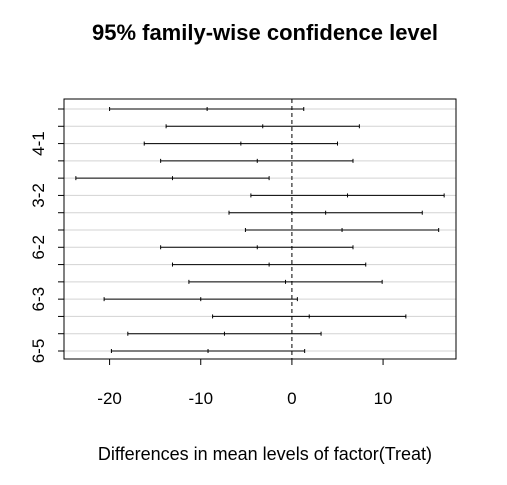  Describe the element at coordinates (38, 299) in the screenshot. I see `y-tick-label: 6-3` at that location.